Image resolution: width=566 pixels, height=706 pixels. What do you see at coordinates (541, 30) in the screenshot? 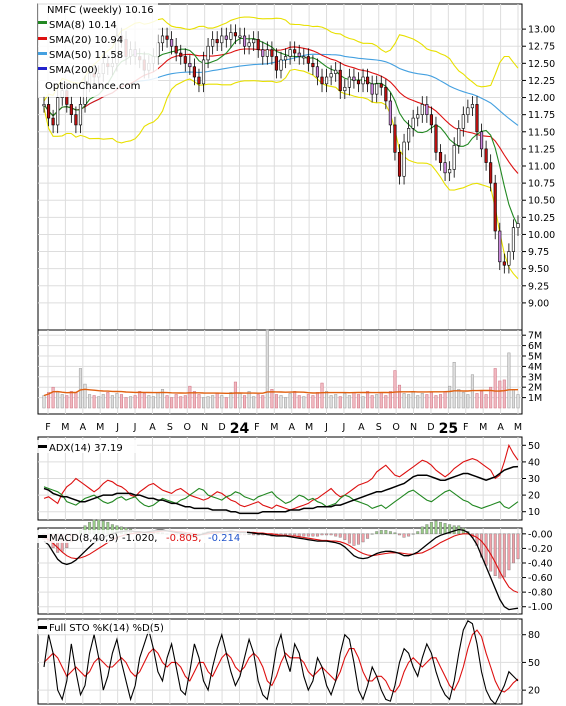
I see `price-tick-label: 13.00` at bounding box center [541, 30].